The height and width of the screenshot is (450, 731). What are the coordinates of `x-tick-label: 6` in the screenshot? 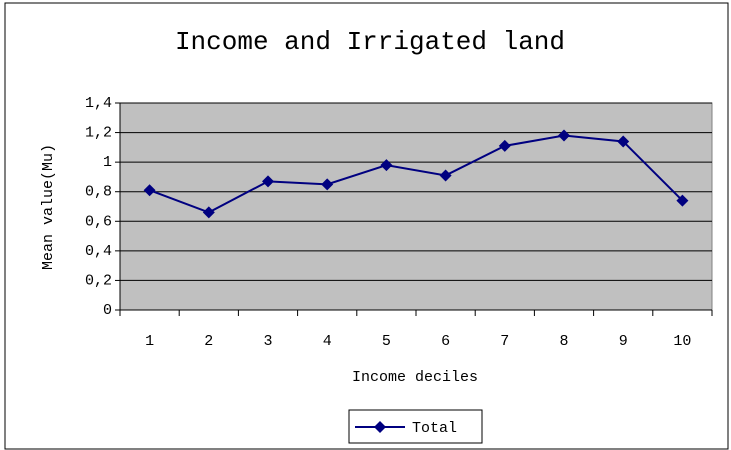 It's located at (445, 341).